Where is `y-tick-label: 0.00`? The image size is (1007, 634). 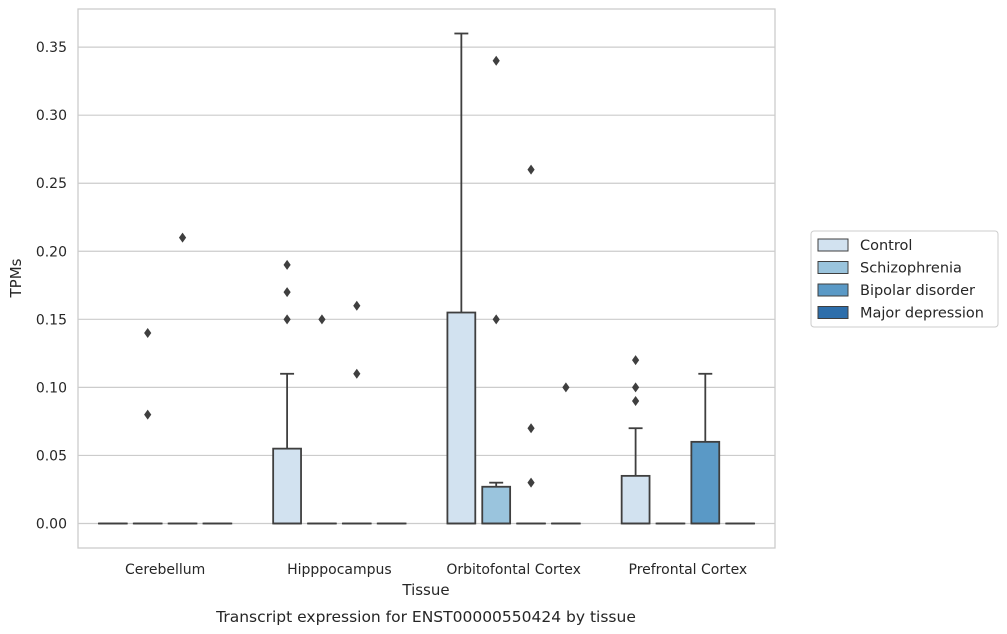
y-tick-label: 0.00 is located at coordinates (51, 525).